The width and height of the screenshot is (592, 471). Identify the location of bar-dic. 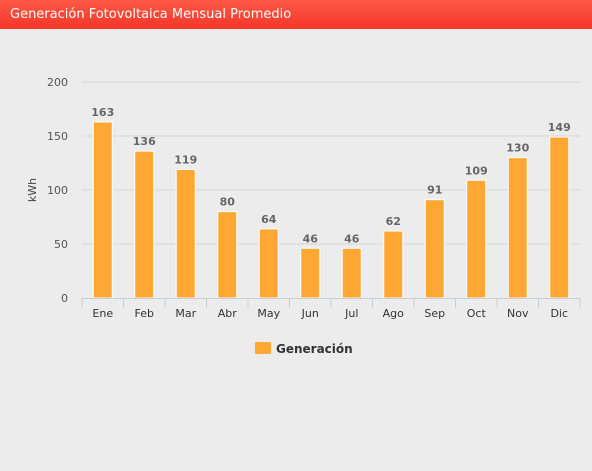
(559, 217).